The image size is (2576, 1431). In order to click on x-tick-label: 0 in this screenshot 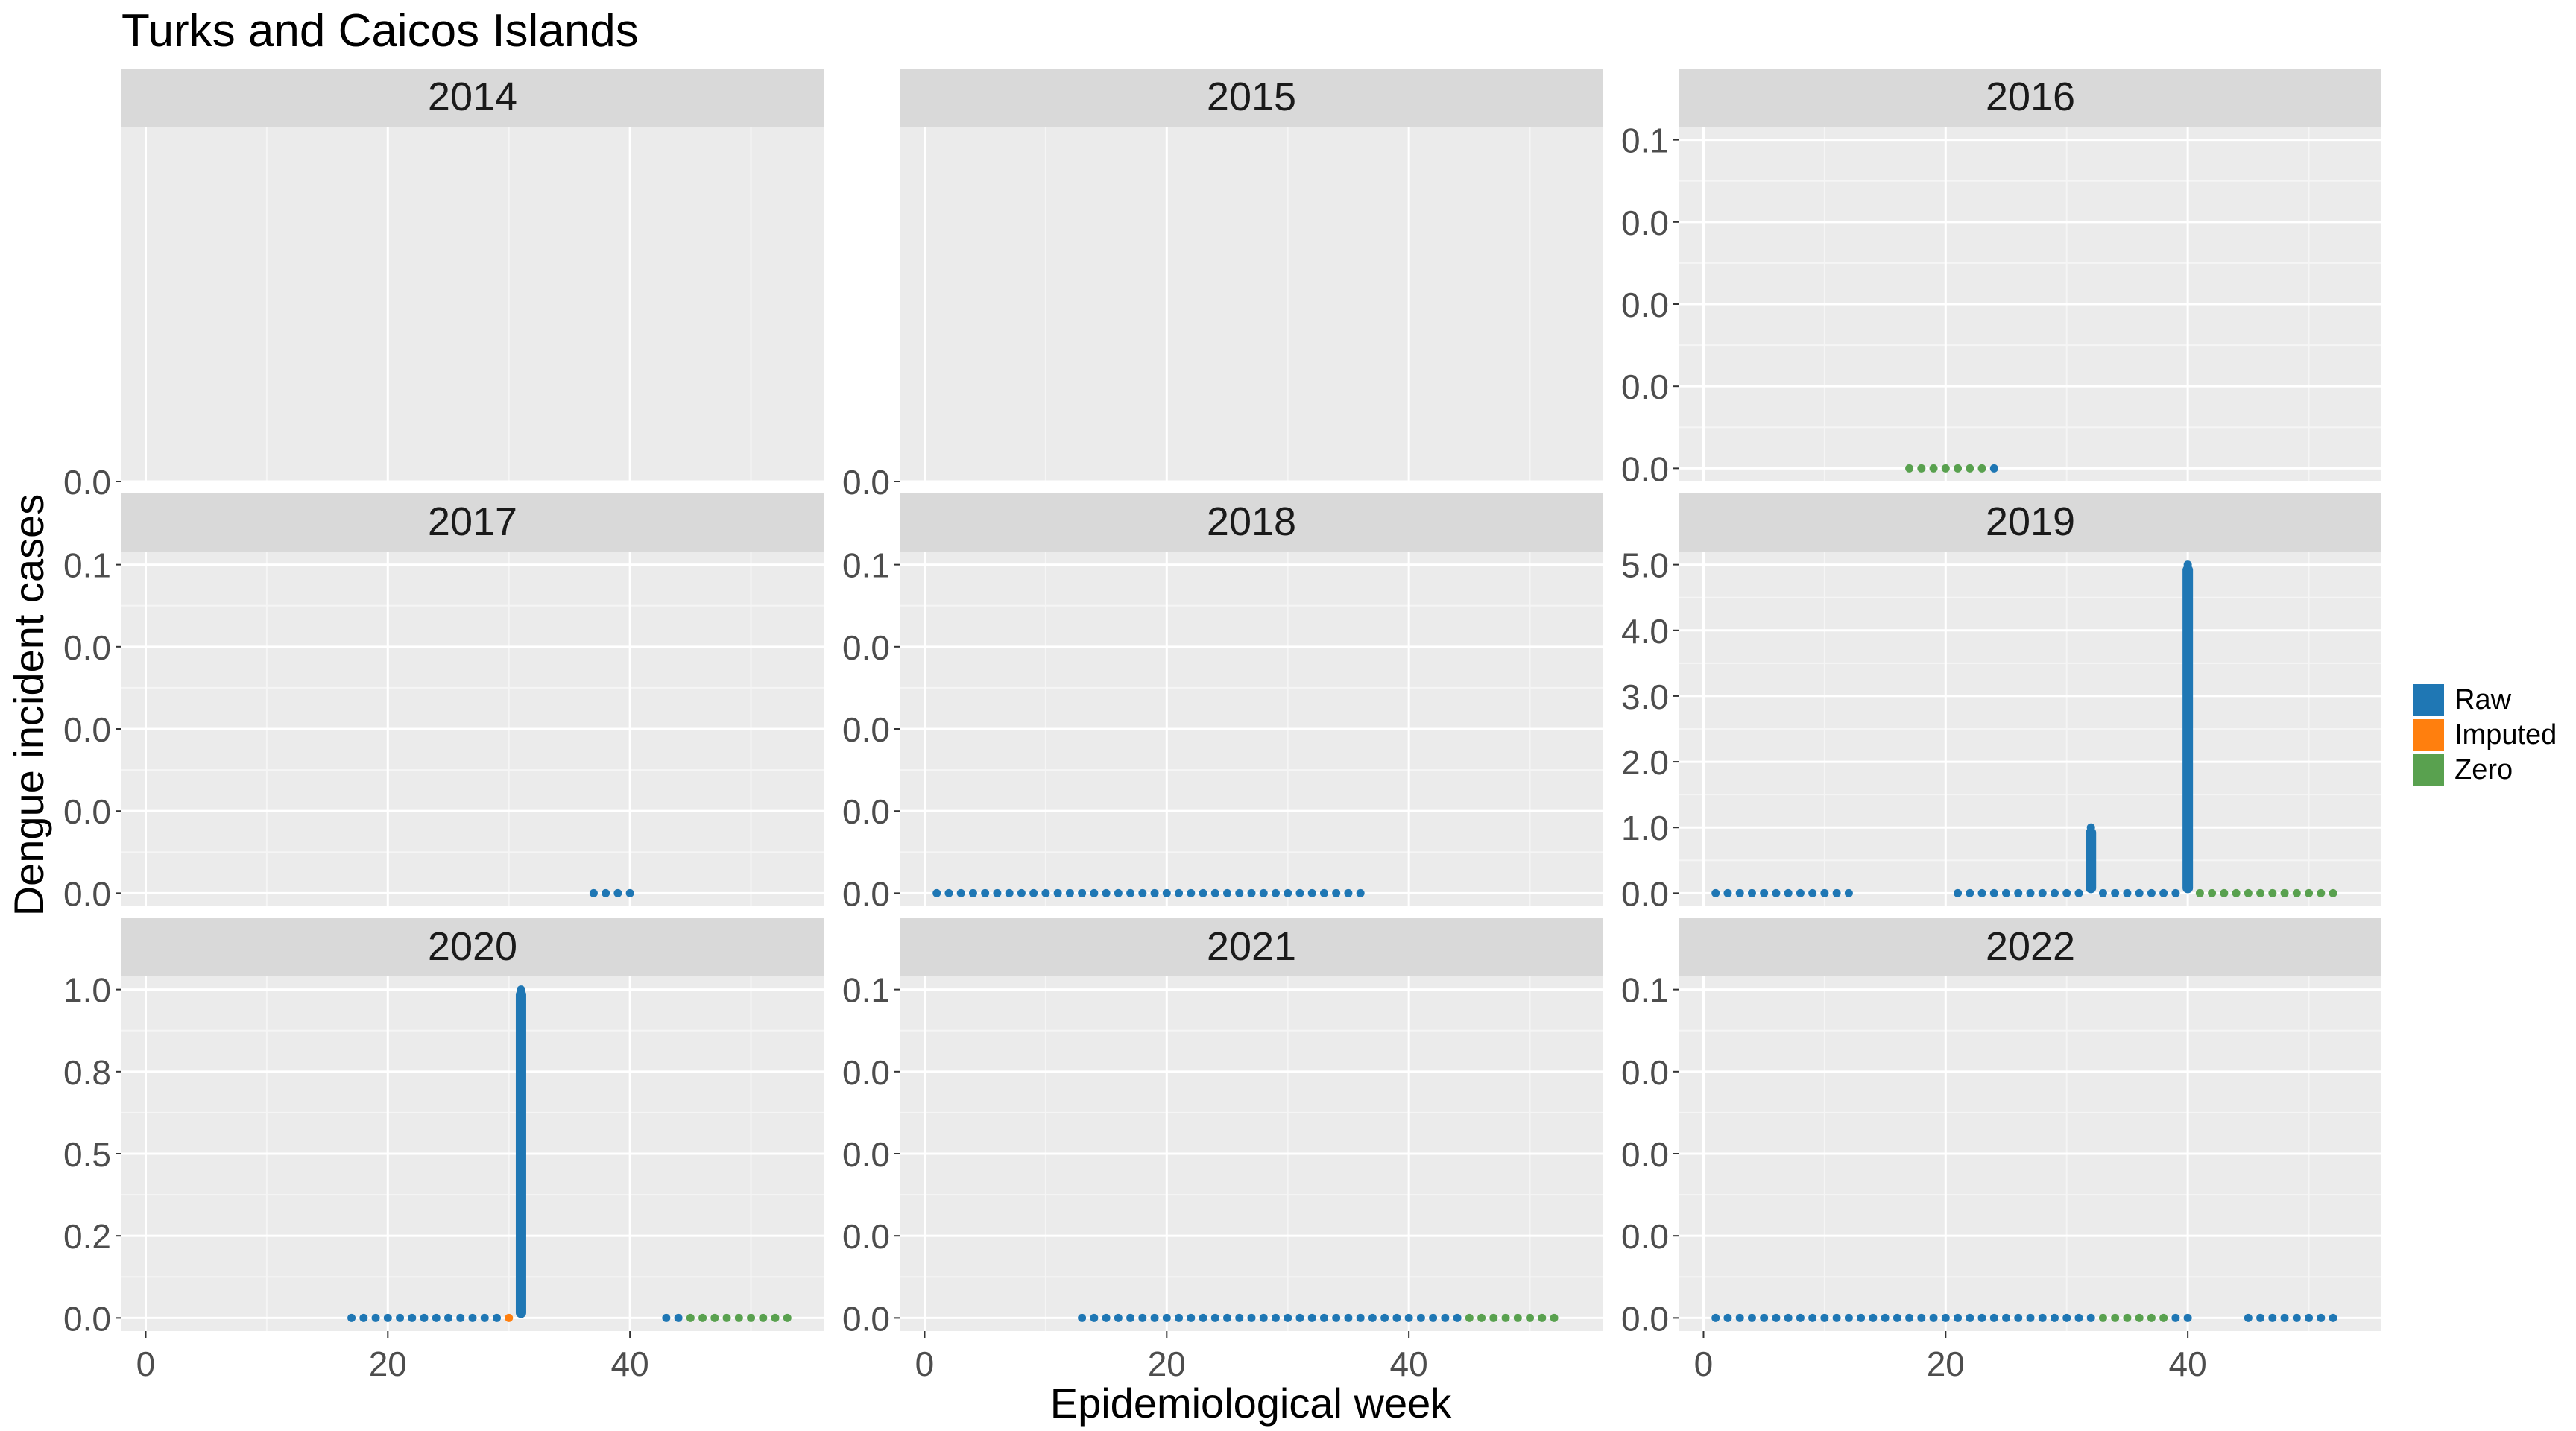, I will do `click(146, 1364)`.